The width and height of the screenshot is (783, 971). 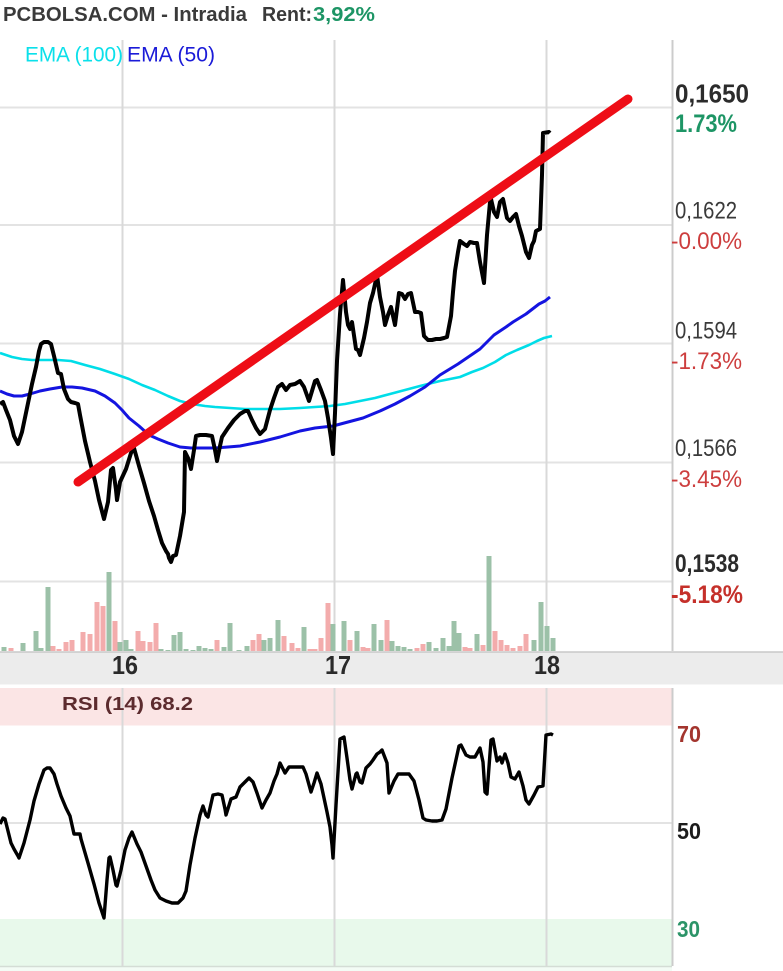 What do you see at coordinates (706, 331) in the screenshot?
I see `svg-text: 0,1594` at bounding box center [706, 331].